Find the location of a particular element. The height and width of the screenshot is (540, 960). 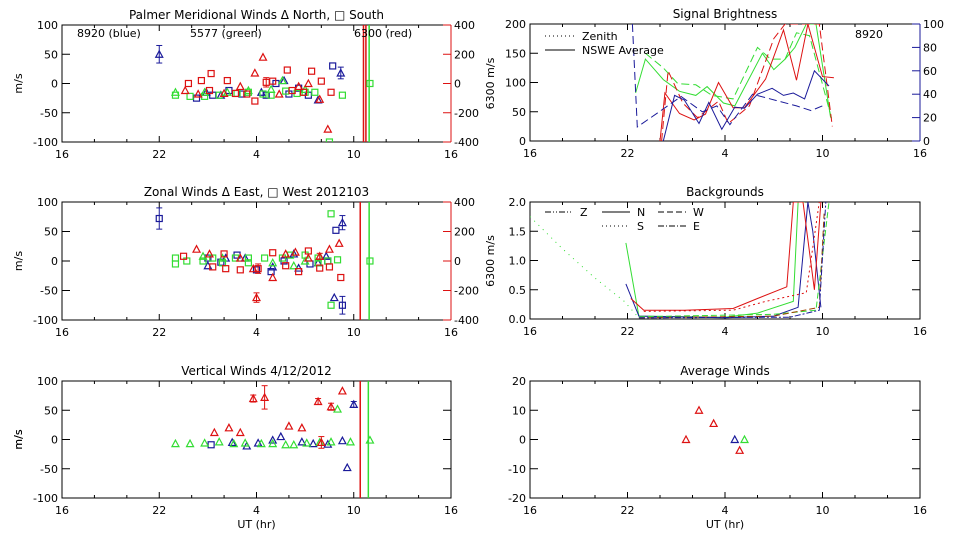

legend-label: Z is located at coordinates (584, 212).